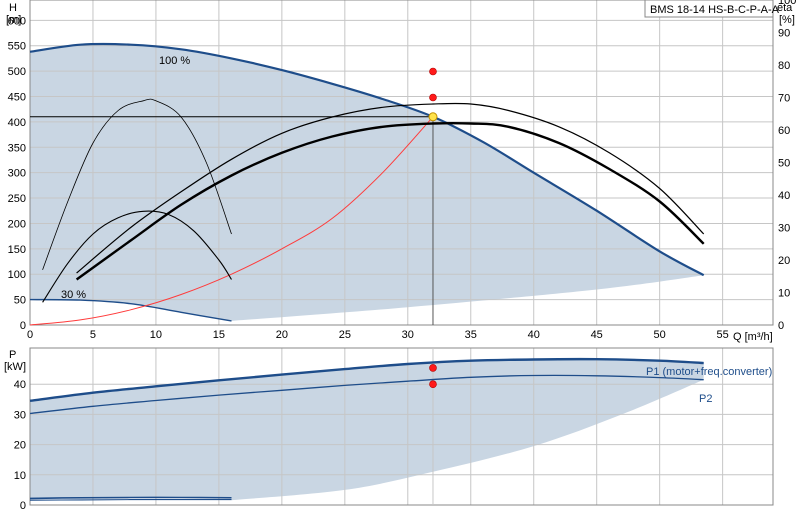 The image size is (800, 520). Describe the element at coordinates (787, 20) in the screenshot. I see `eta-axis-unit: [%]` at that location.